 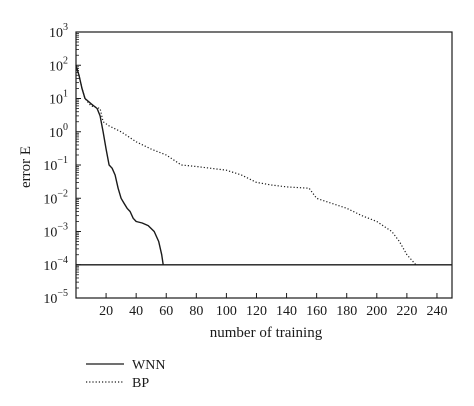 I want to click on x-tick-label: 220, so click(x=406, y=311).